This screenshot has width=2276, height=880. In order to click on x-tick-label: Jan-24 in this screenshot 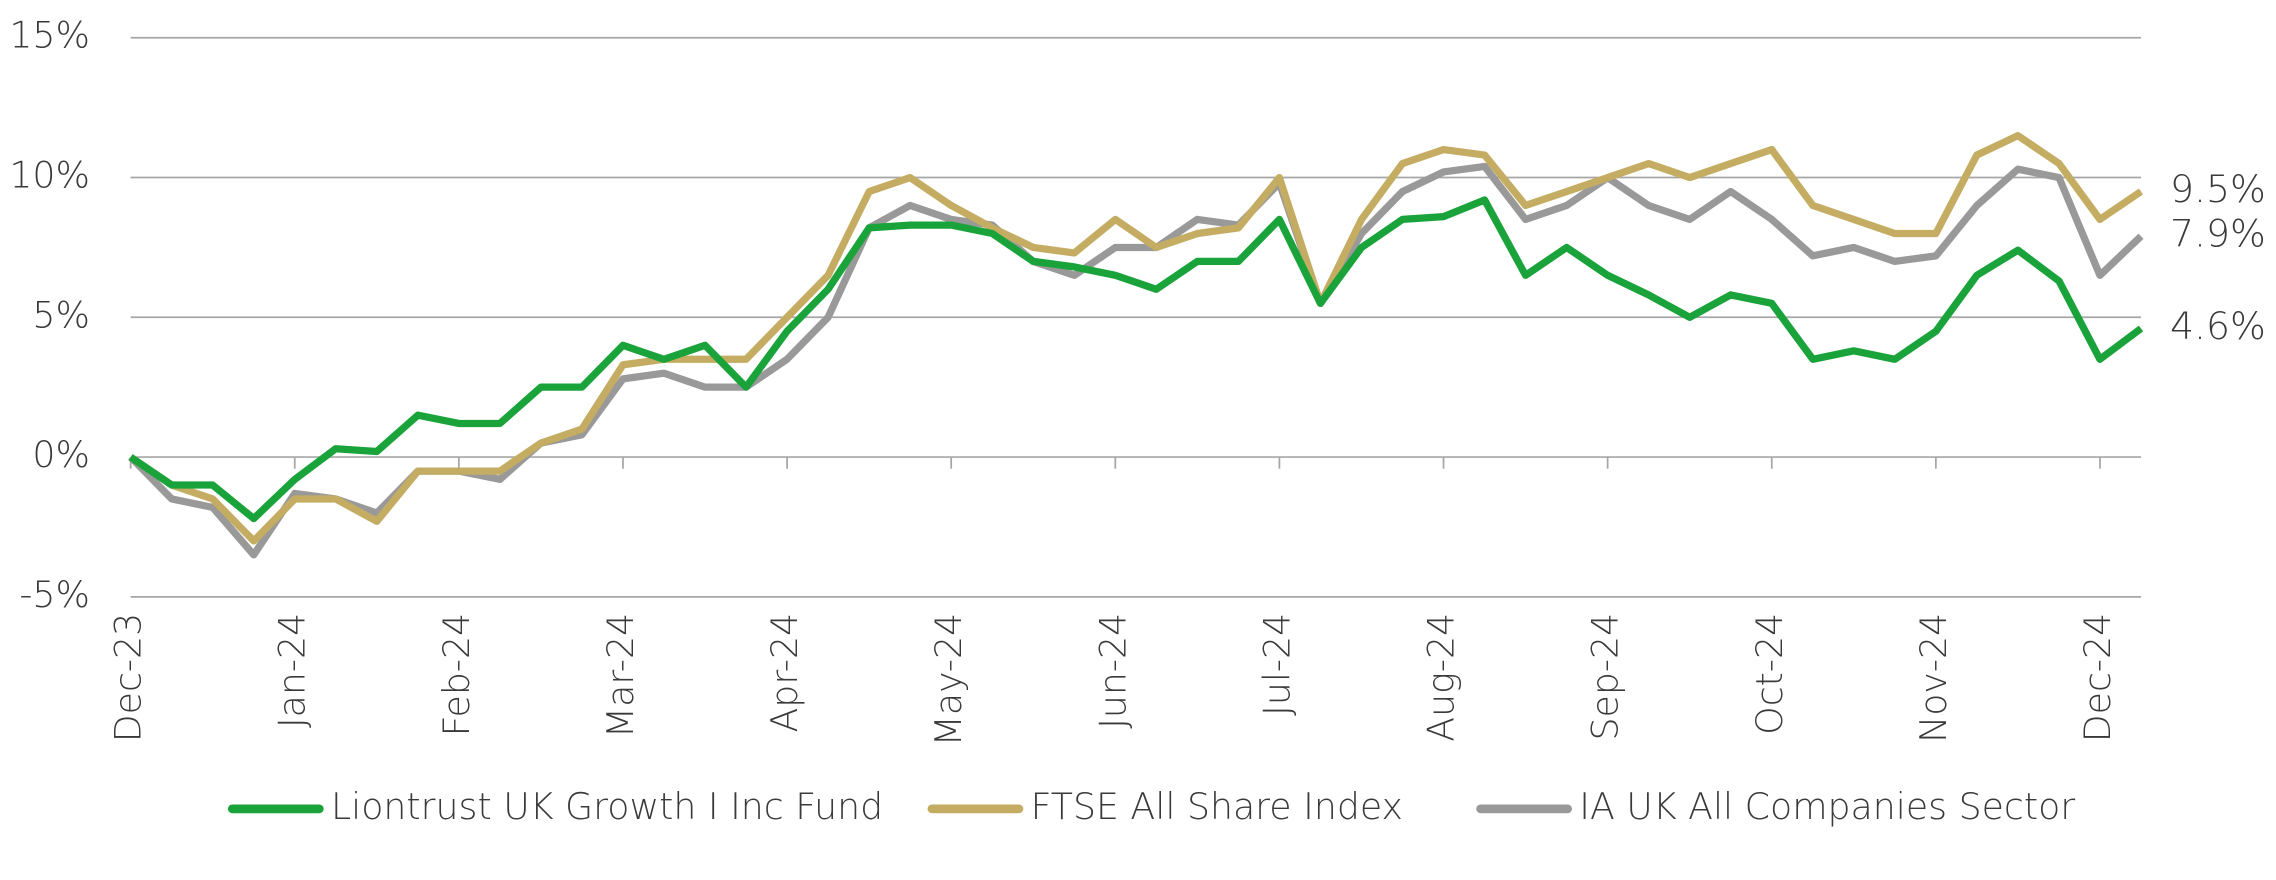, I will do `click(292, 670)`.